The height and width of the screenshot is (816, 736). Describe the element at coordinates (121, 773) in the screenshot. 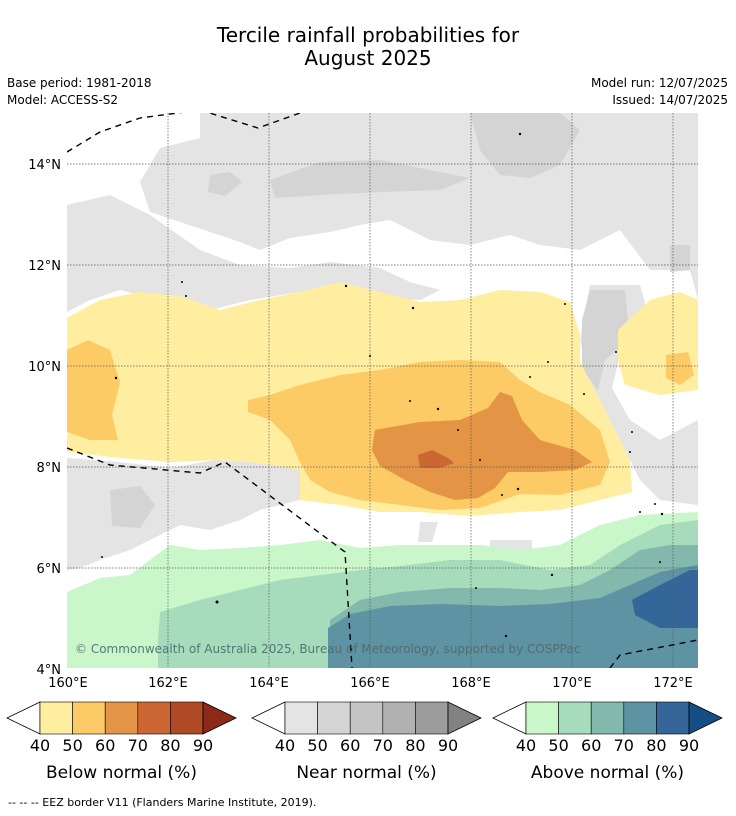

I see `below-normal-colorbar-title: Below normal (%)` at that location.